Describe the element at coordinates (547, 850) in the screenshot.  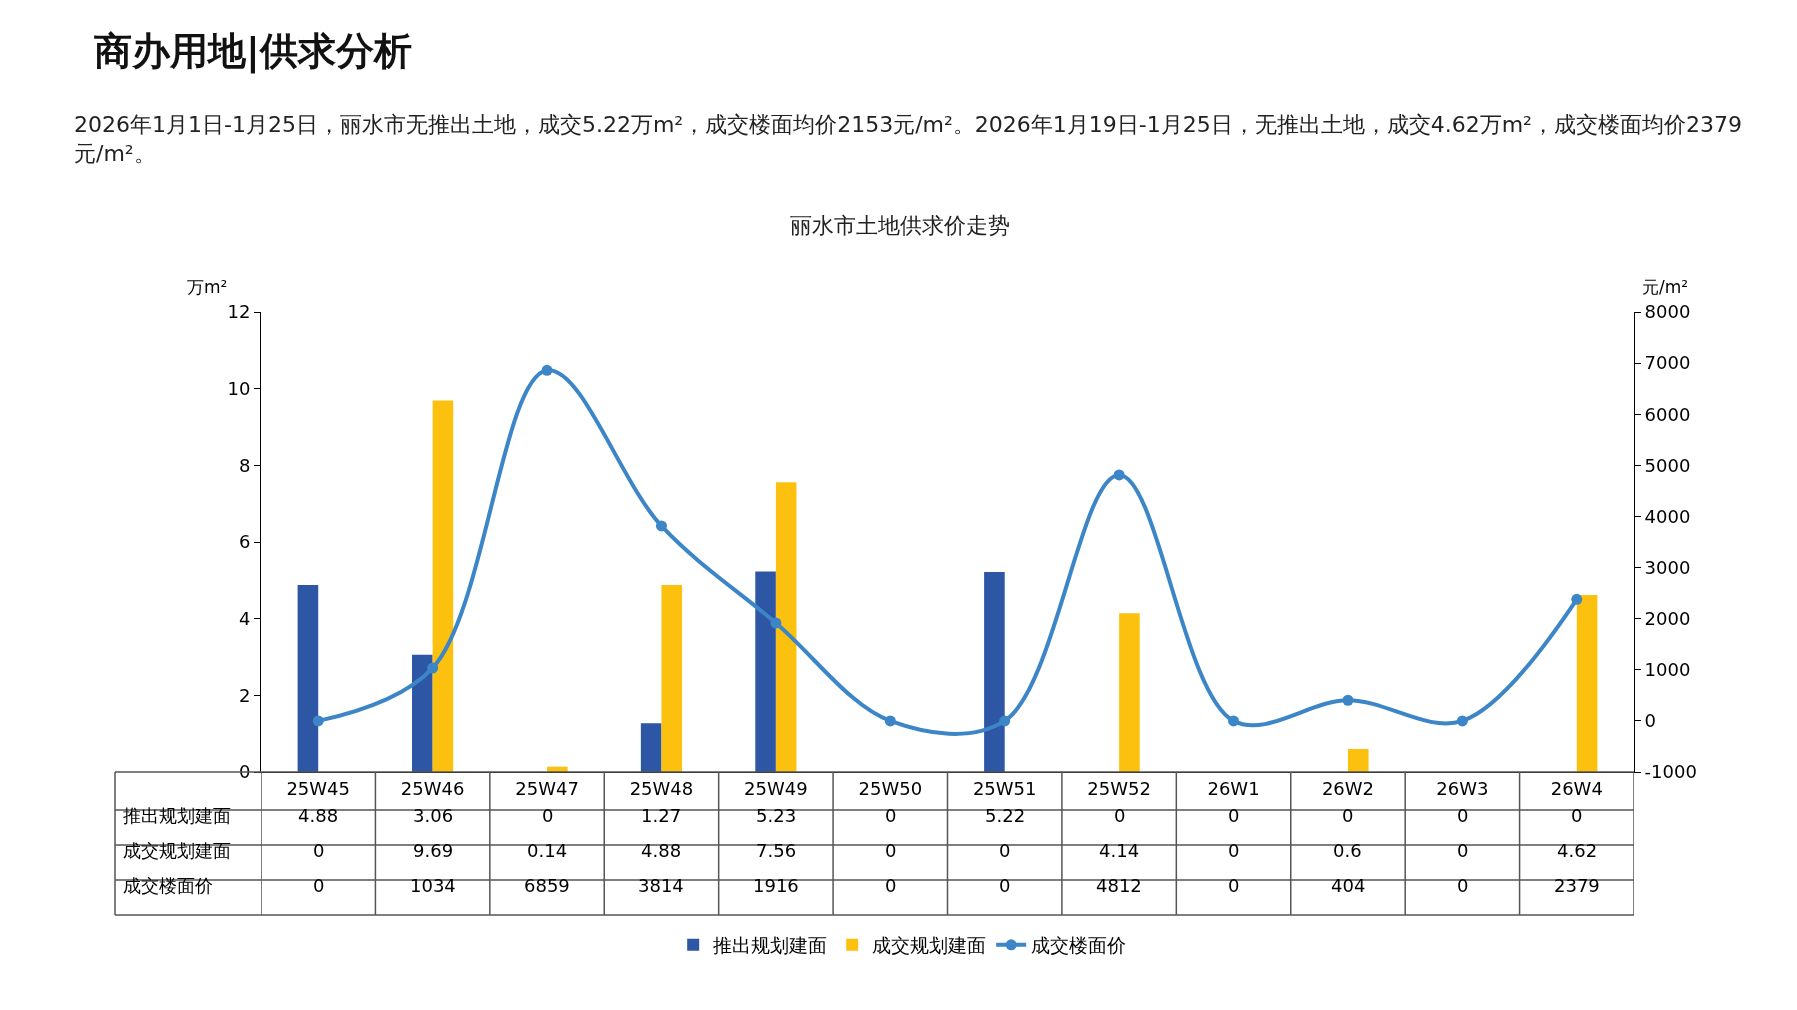
I see `data-label: 0.14` at that location.